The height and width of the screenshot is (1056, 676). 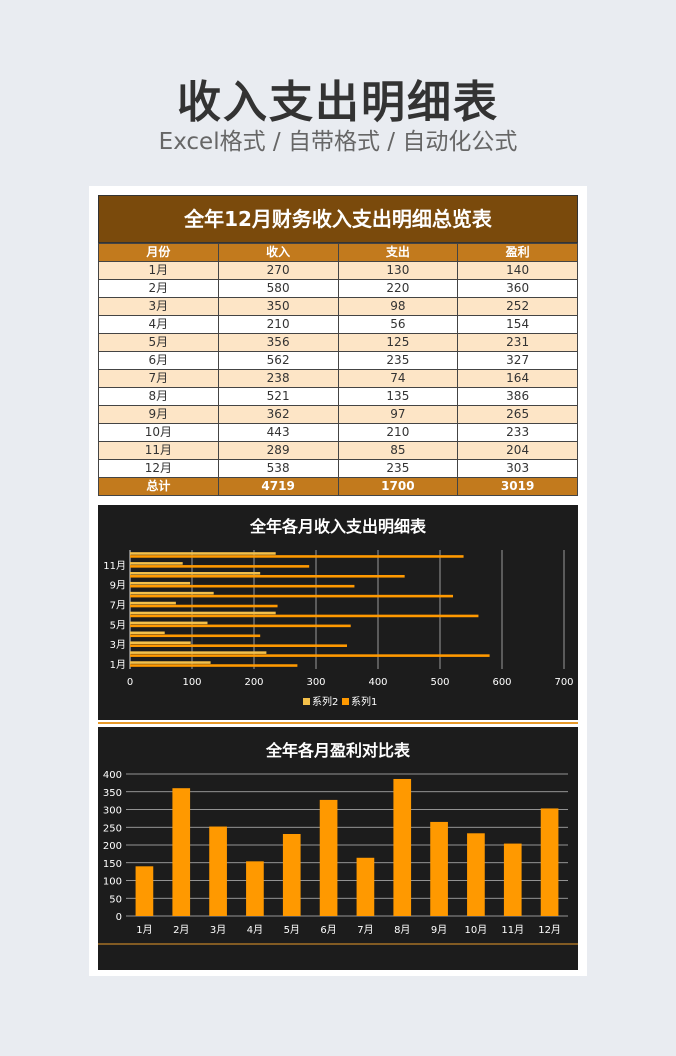 What do you see at coordinates (112, 793) in the screenshot?
I see `y-tick-label: 350` at bounding box center [112, 793].